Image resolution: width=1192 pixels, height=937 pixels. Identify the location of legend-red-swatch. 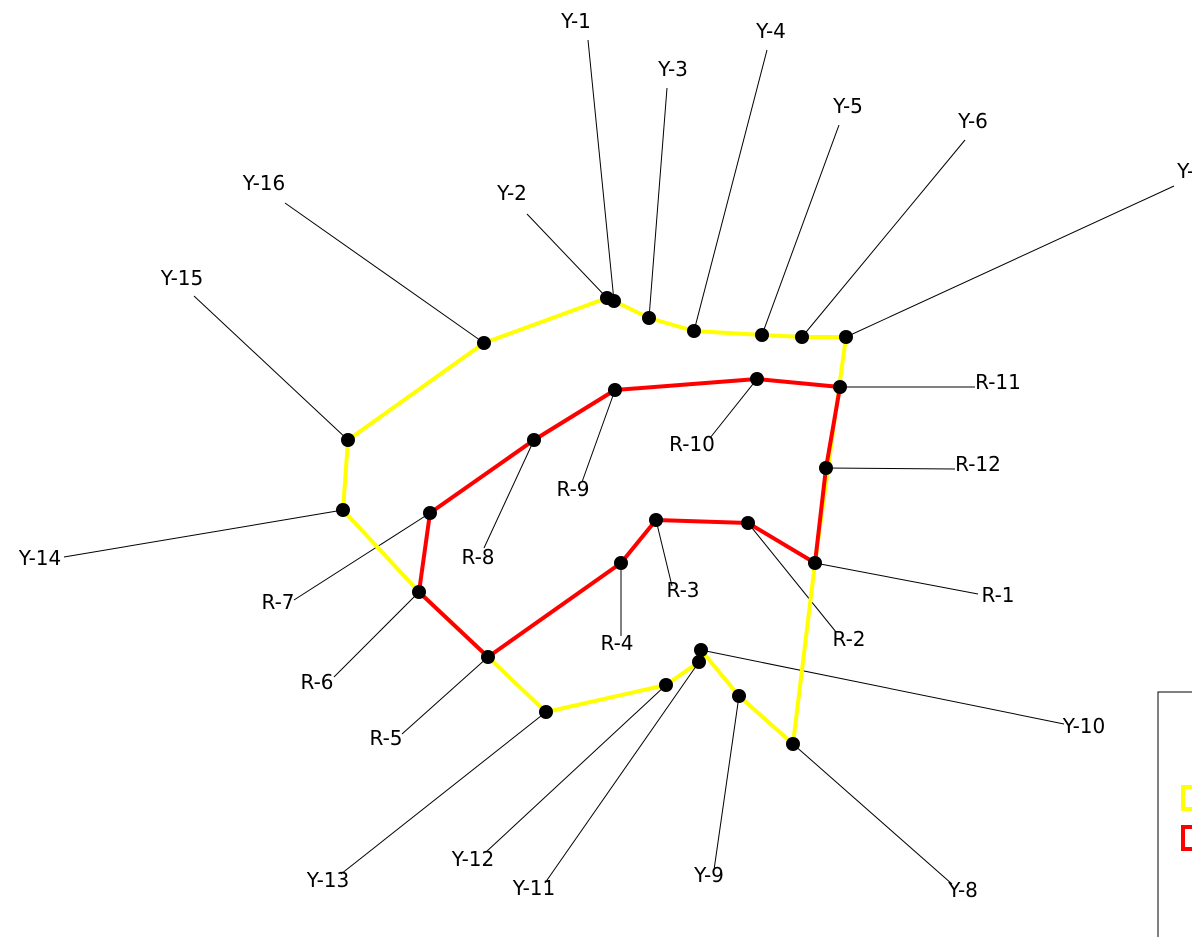
(1186, 838).